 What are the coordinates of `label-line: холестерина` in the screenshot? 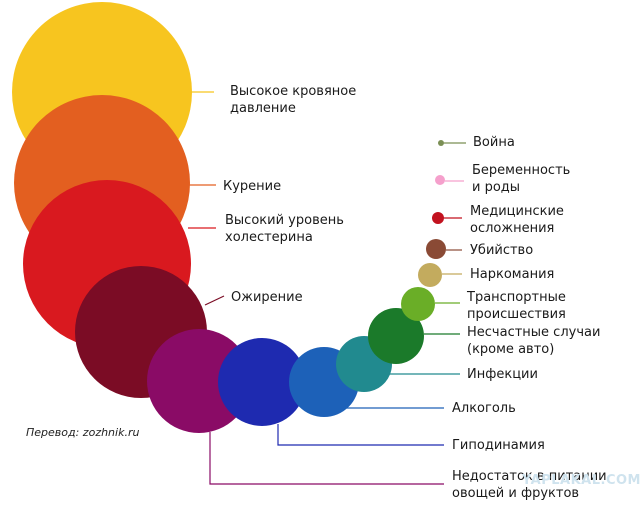 It's located at (269, 237).